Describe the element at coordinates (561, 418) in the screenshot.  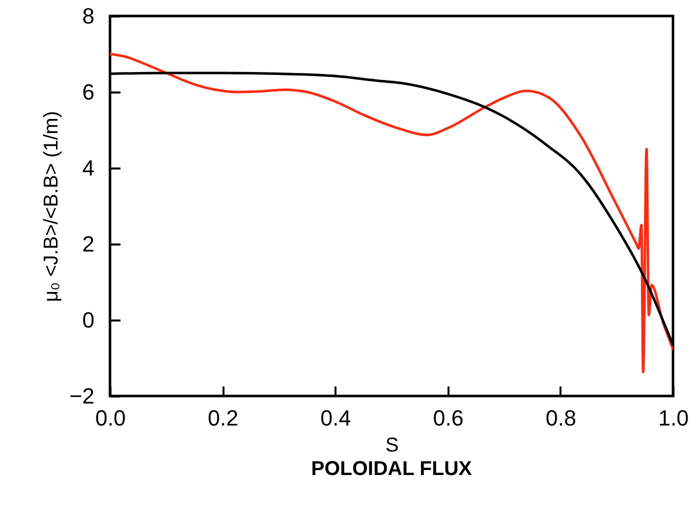
I see `x-tick-label: 0.8` at that location.